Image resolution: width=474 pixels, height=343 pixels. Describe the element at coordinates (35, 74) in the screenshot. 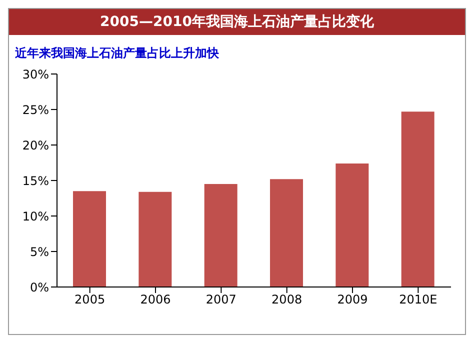

I see `y-tick-label: 30%` at that location.